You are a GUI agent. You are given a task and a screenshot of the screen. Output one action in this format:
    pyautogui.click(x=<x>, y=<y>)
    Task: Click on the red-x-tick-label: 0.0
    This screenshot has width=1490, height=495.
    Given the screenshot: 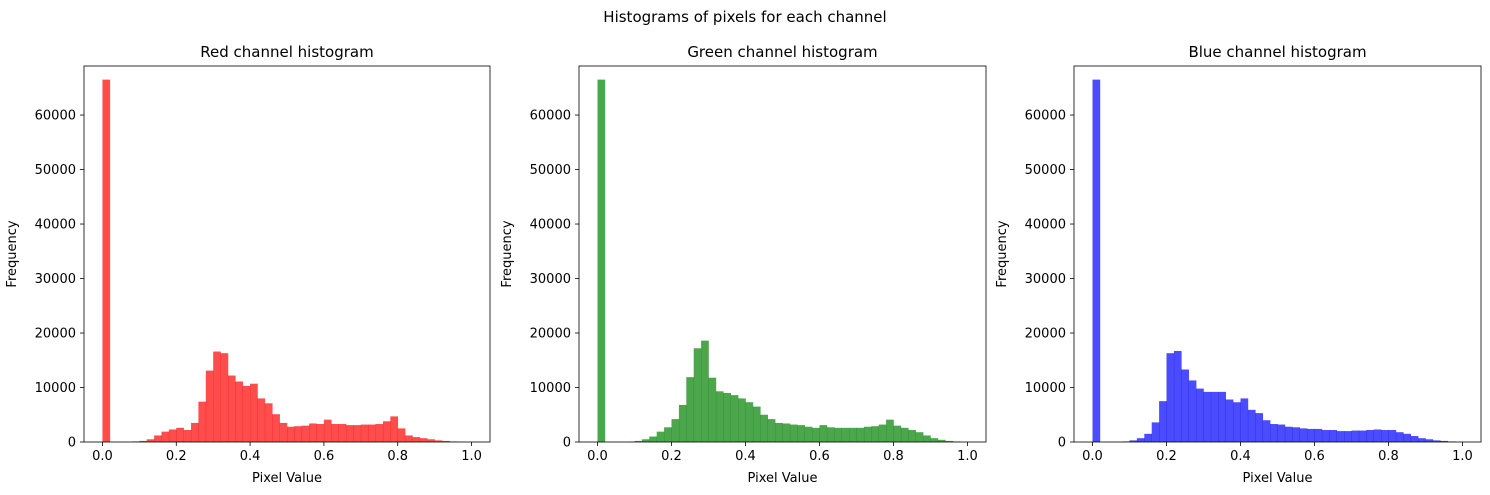 What is the action you would take?
    pyautogui.click(x=102, y=456)
    